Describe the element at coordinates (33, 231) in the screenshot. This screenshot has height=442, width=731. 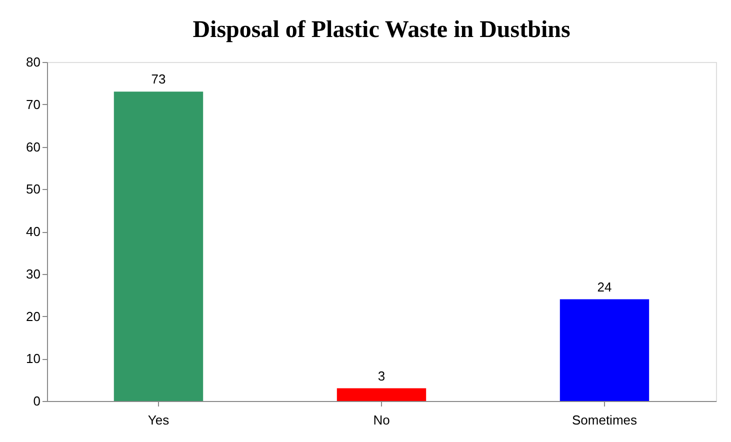
I see `y-tick-label: 40` at that location.